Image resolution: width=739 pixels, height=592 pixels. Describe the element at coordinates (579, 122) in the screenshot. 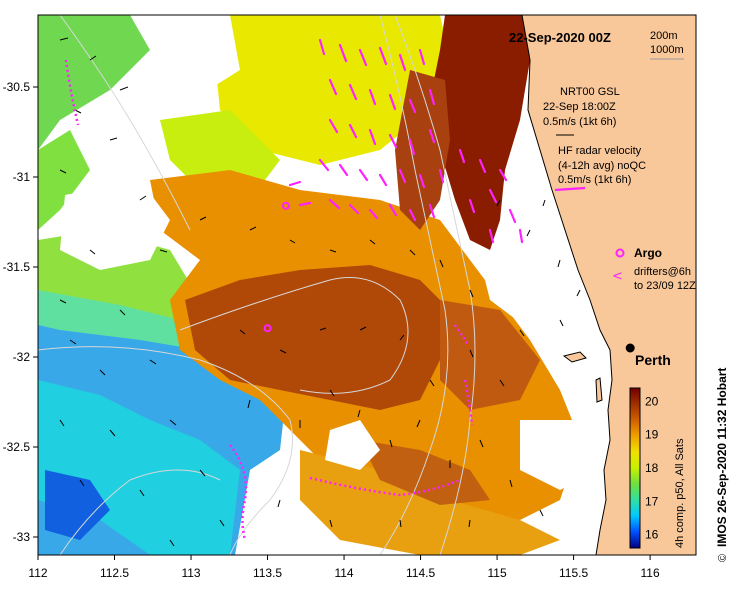

I see `model-legend-line3: 0.5m/s (1kt 6h)` at that location.